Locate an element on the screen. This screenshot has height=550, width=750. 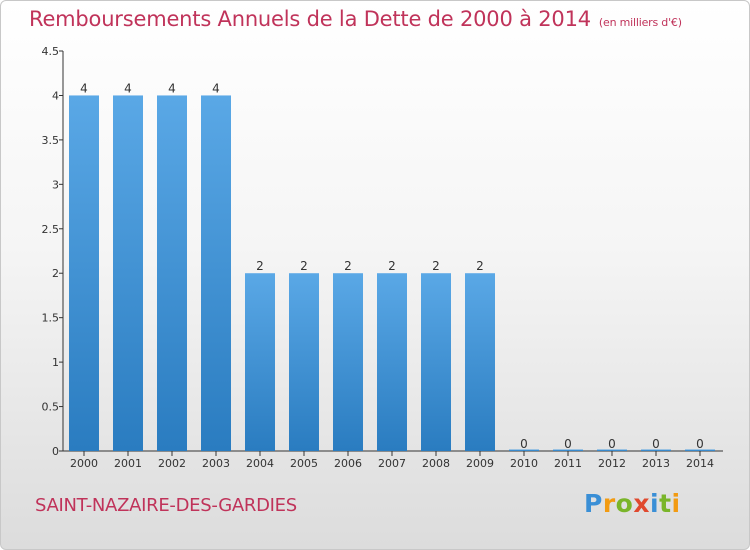
bar-2014 is located at coordinates (700, 450).